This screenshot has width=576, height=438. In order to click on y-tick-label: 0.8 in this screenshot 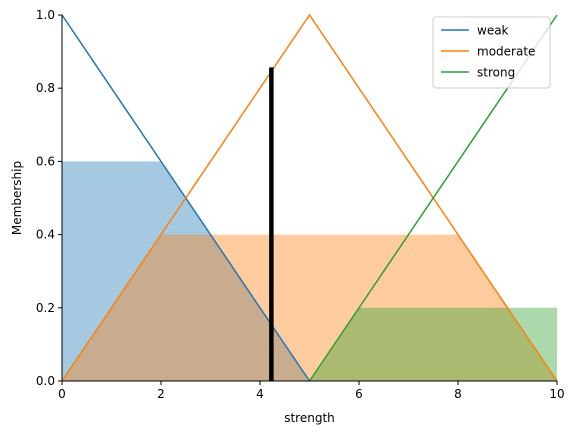, I will do `click(45, 88)`.